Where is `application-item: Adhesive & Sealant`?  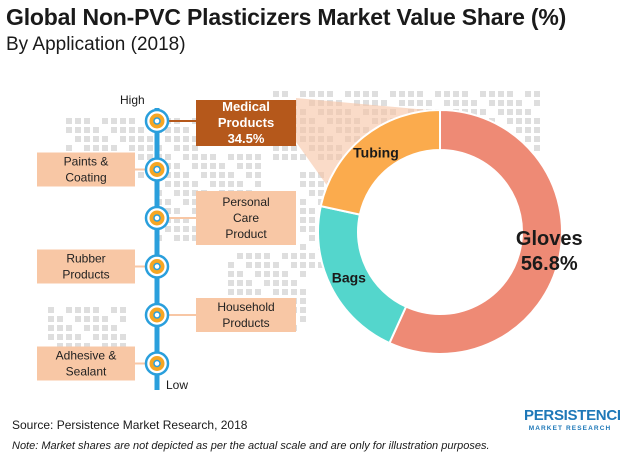
application-item: Adhesive & Sealant is located at coordinates (103, 363).